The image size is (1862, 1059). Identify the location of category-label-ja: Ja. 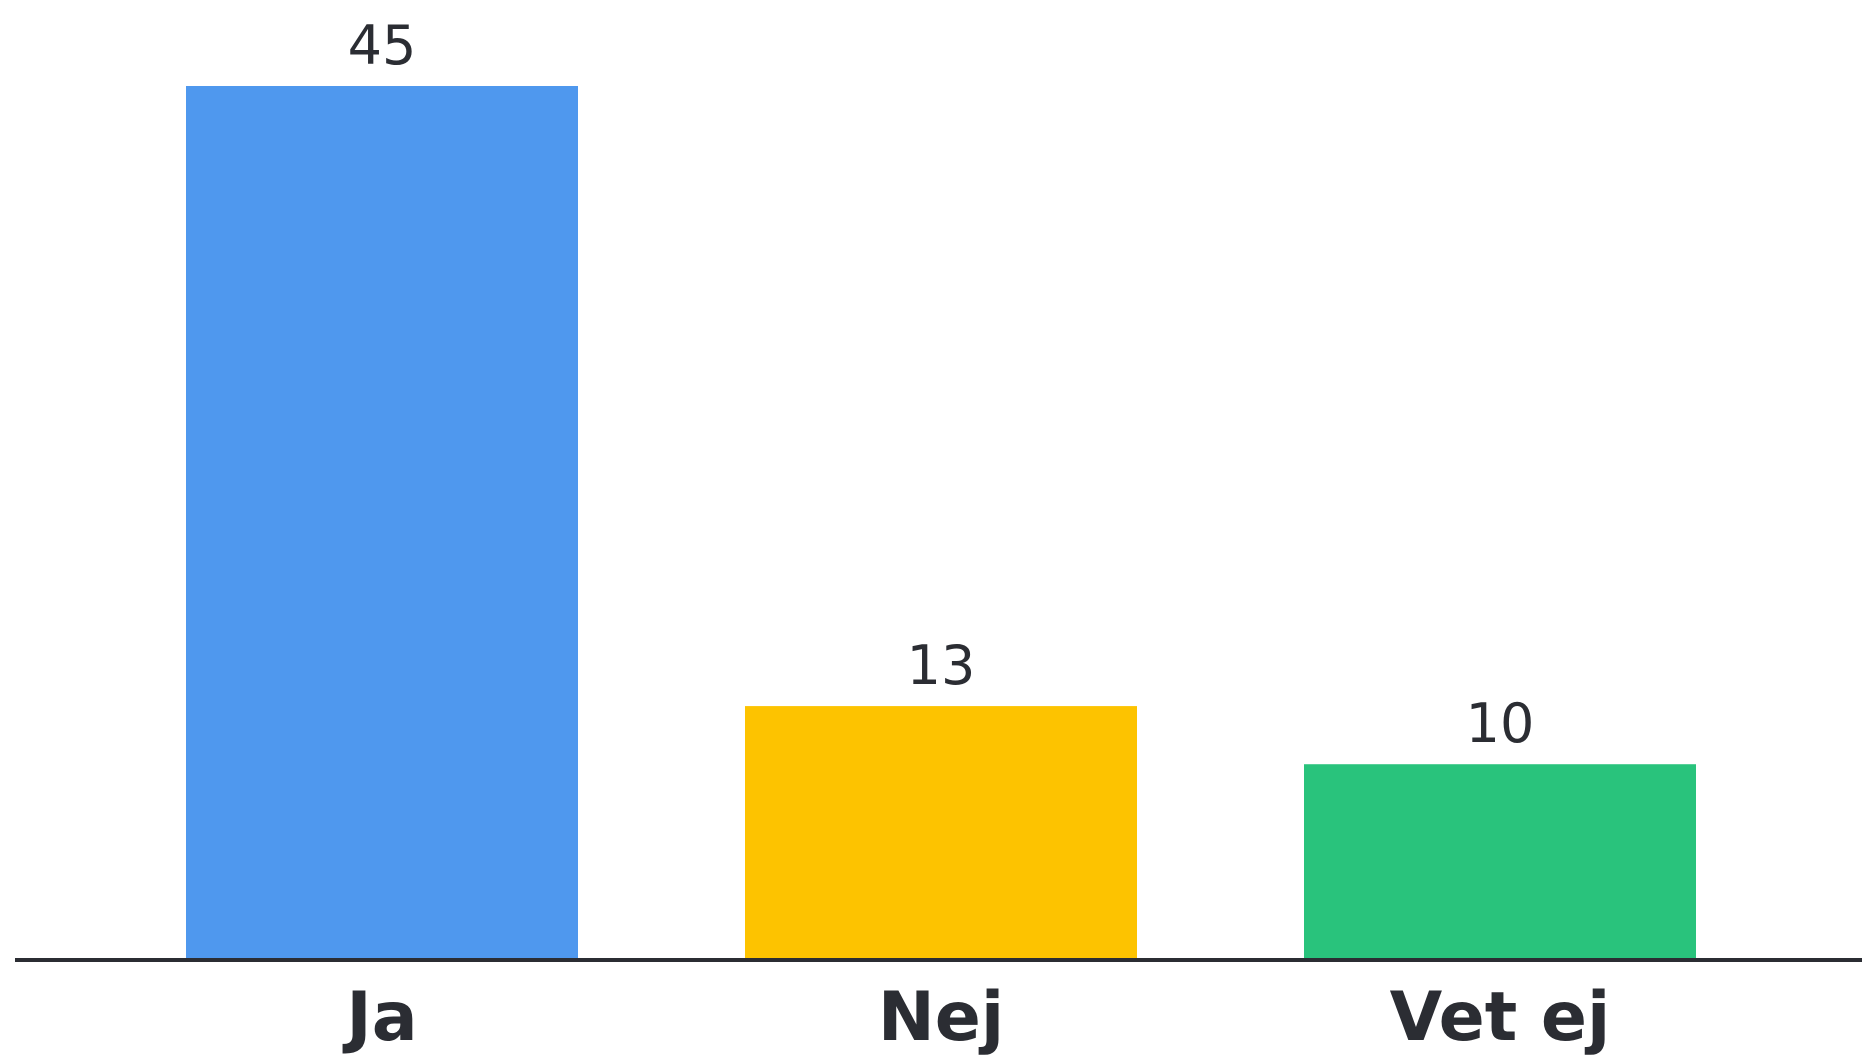
(379, 1017).